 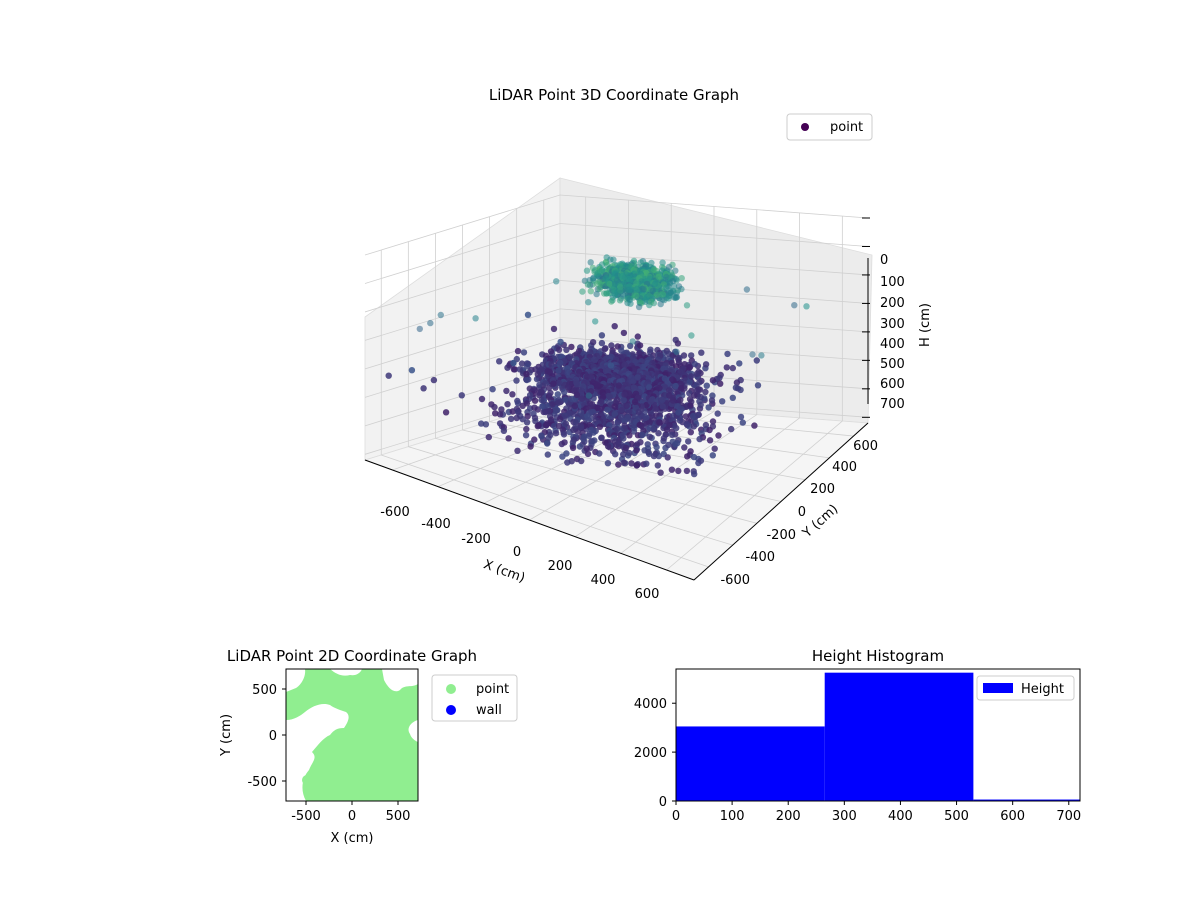 I want to click on legend-label-height: Height, so click(x=1042, y=689).